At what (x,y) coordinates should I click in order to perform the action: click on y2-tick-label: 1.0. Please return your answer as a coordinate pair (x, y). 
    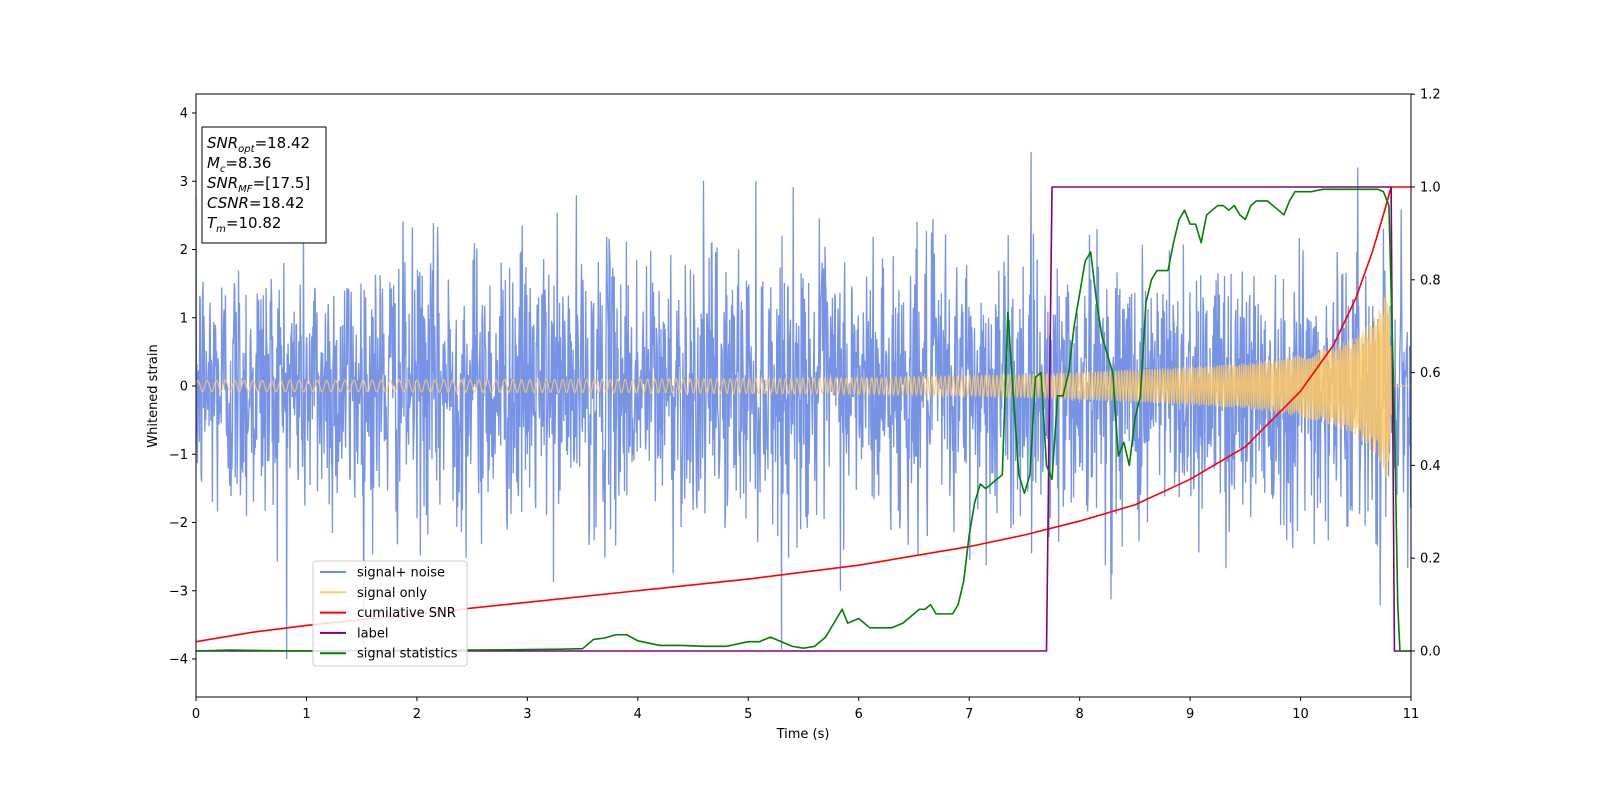
    Looking at the image, I should click on (1430, 188).